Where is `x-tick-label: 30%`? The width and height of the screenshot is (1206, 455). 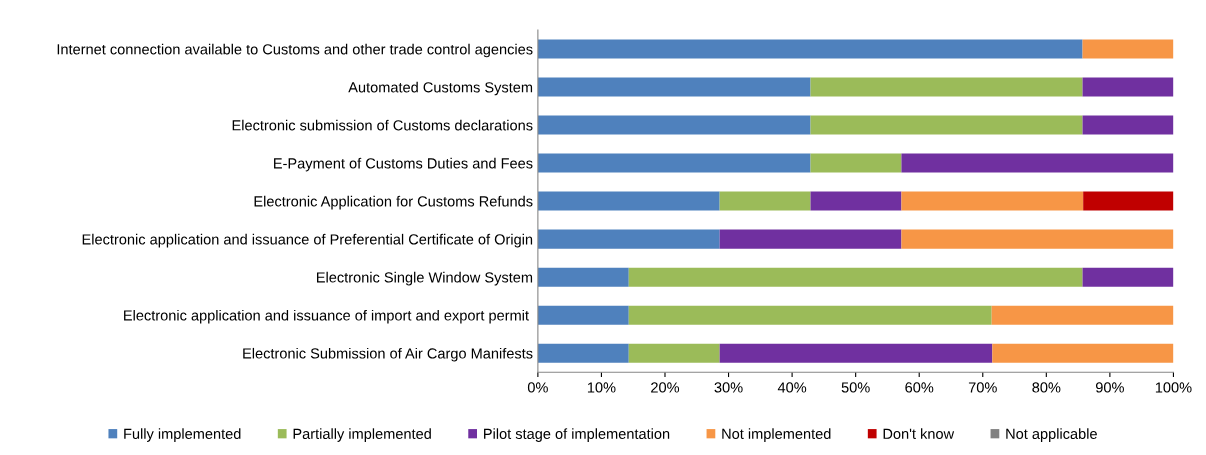
x-tick-label: 30% is located at coordinates (728, 387).